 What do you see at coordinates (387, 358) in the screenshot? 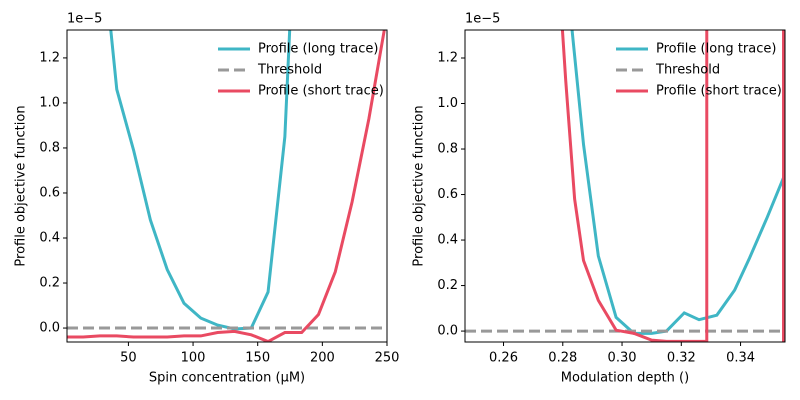
I see `x-tick-label: 250` at bounding box center [387, 358].